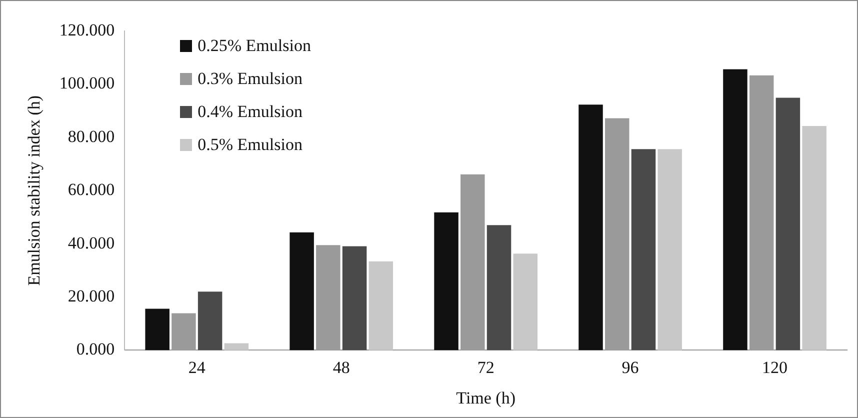 This screenshot has height=418, width=858. I want to click on x-axis-title: Time (h), so click(486, 398).